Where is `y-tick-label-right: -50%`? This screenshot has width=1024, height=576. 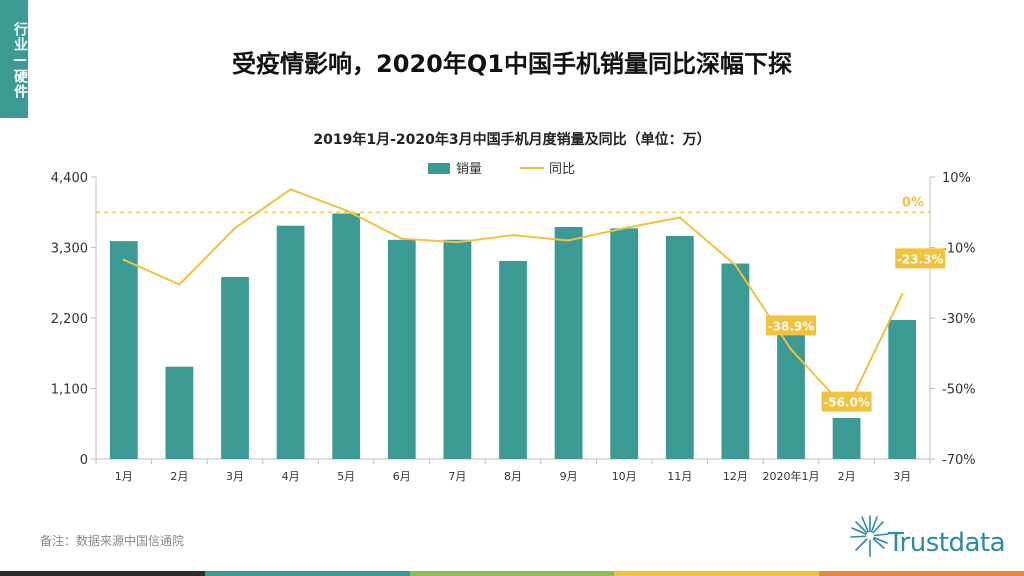
y-tick-label-right: -50% is located at coordinates (959, 390).